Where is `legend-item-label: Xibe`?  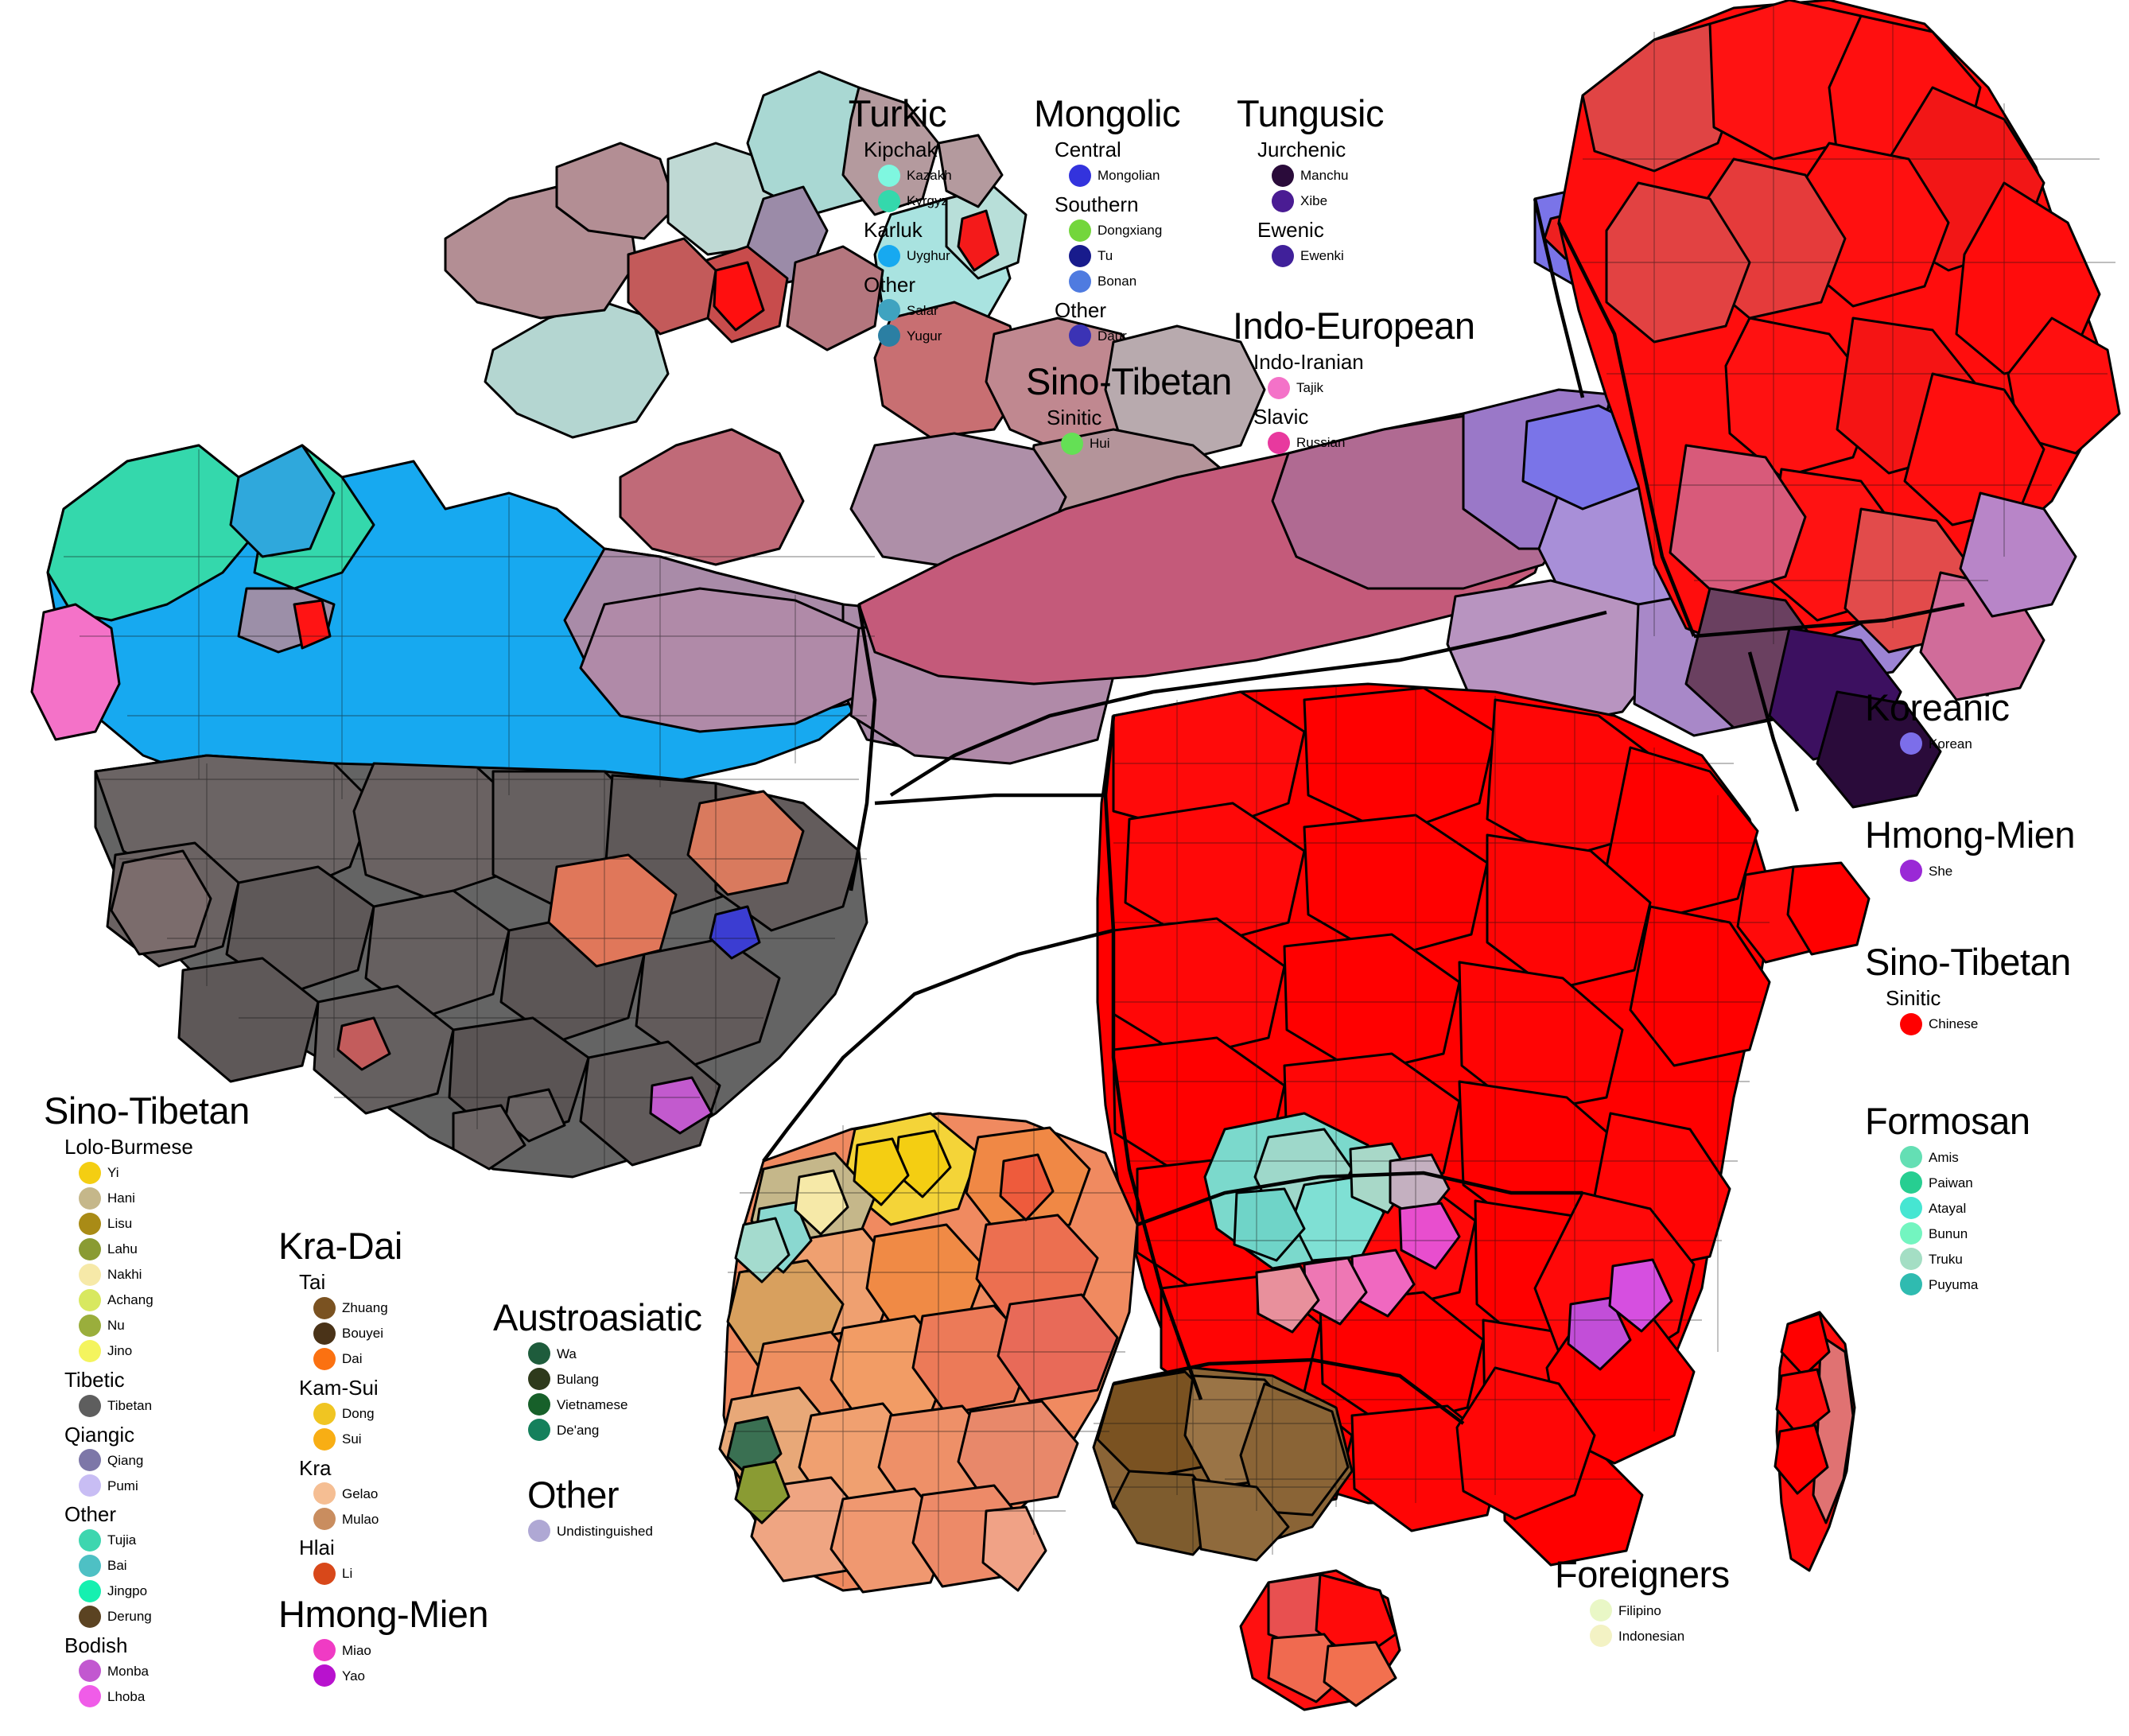
legend-item-label: Xibe is located at coordinates (1314, 201).